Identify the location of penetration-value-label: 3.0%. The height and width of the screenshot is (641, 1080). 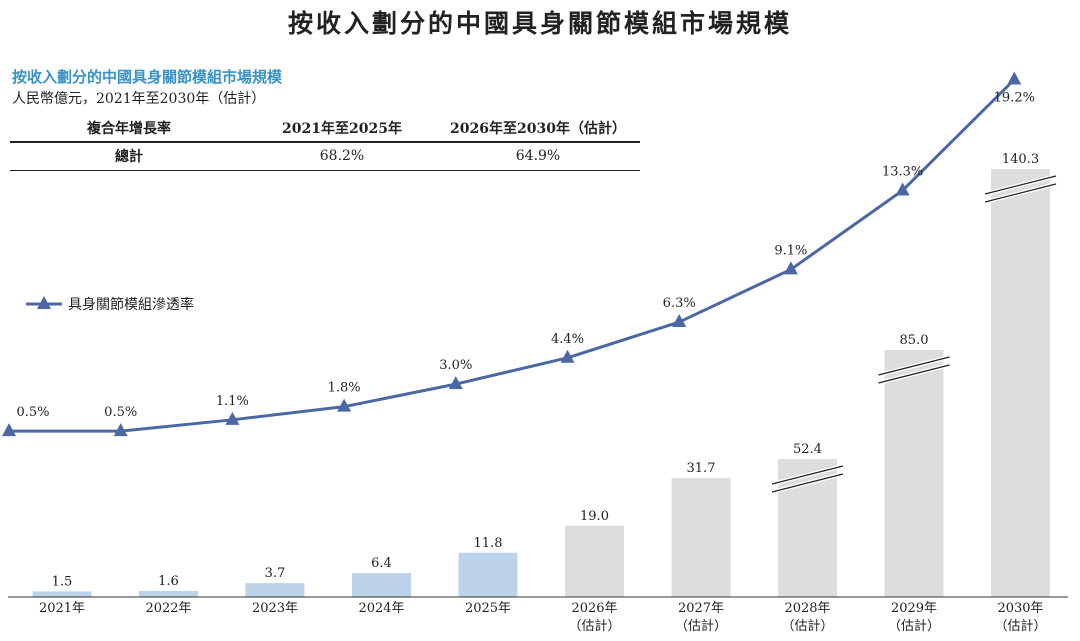
(455, 365).